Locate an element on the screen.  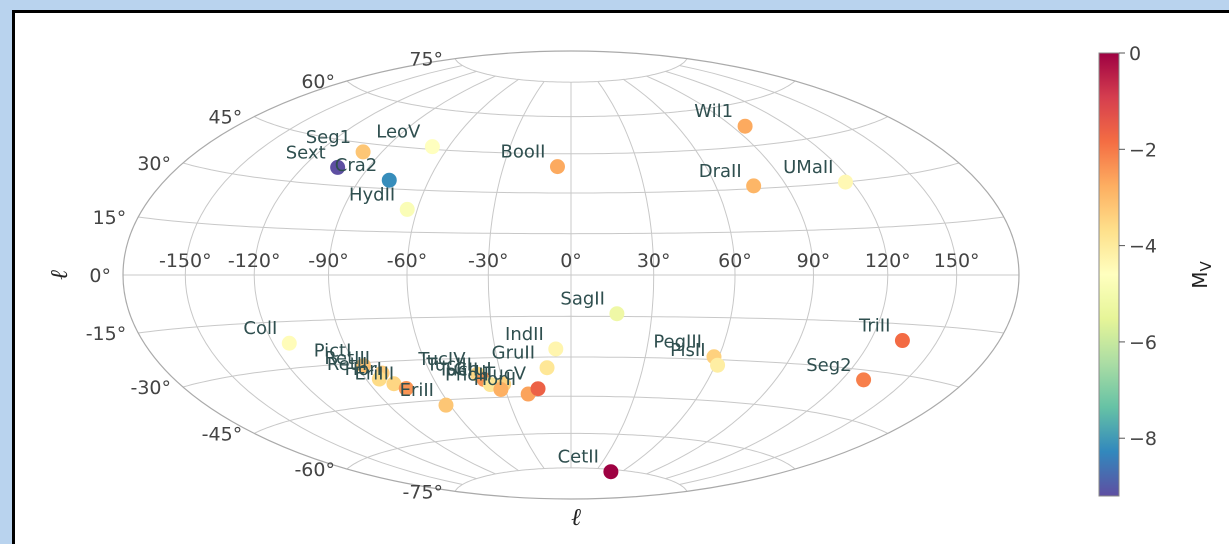
data-point-leov: LeoV is located at coordinates (408, 138).